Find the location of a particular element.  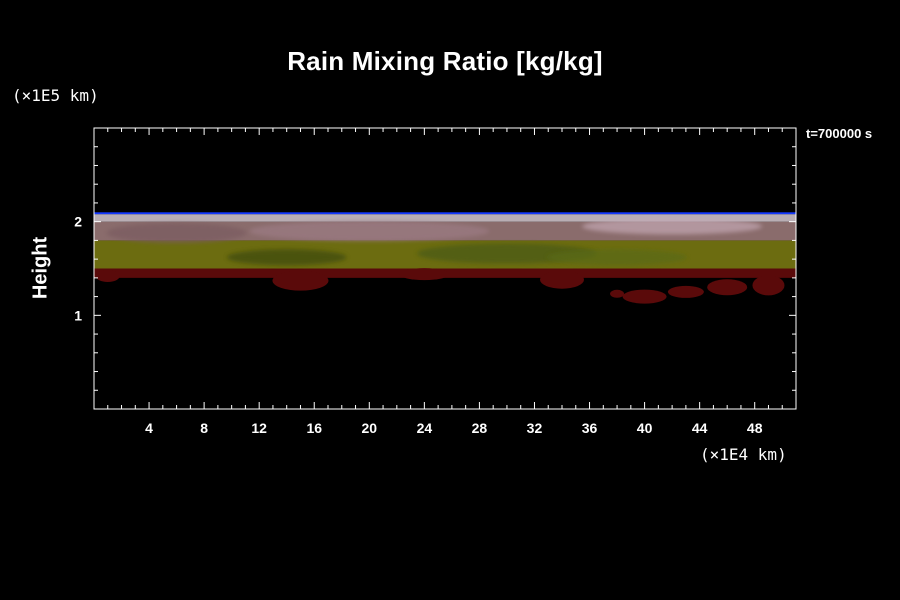

x-tick-label: 4 is located at coordinates (149, 428).